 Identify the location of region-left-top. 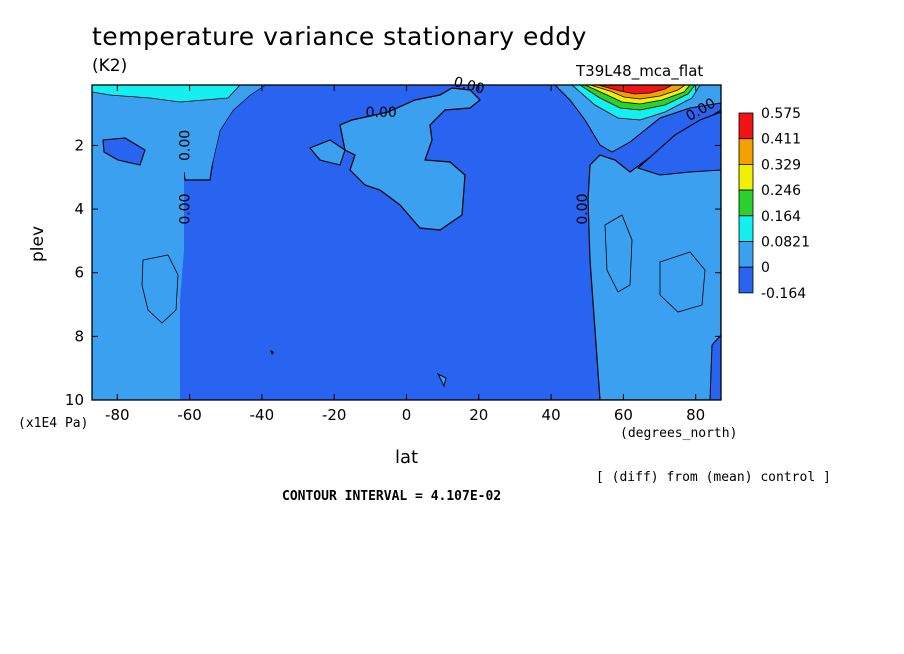
(166, 94).